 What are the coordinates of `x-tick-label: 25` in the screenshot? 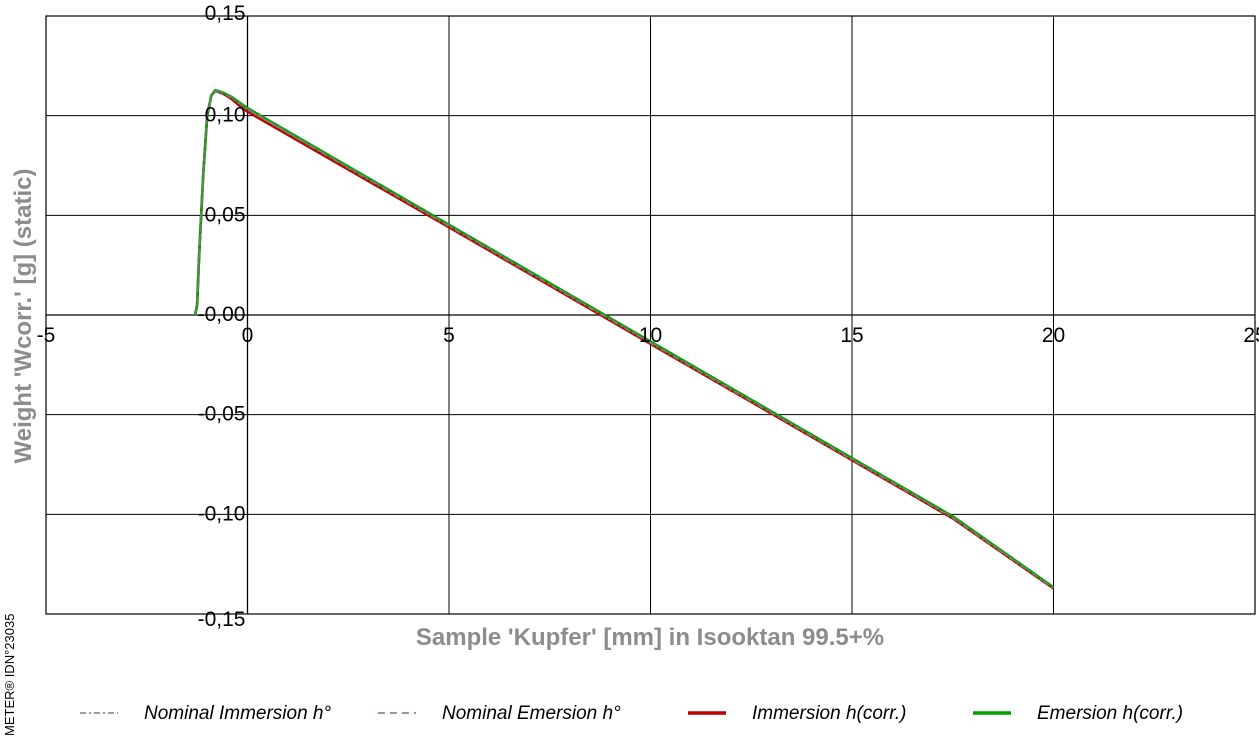 It's located at (1251, 335).